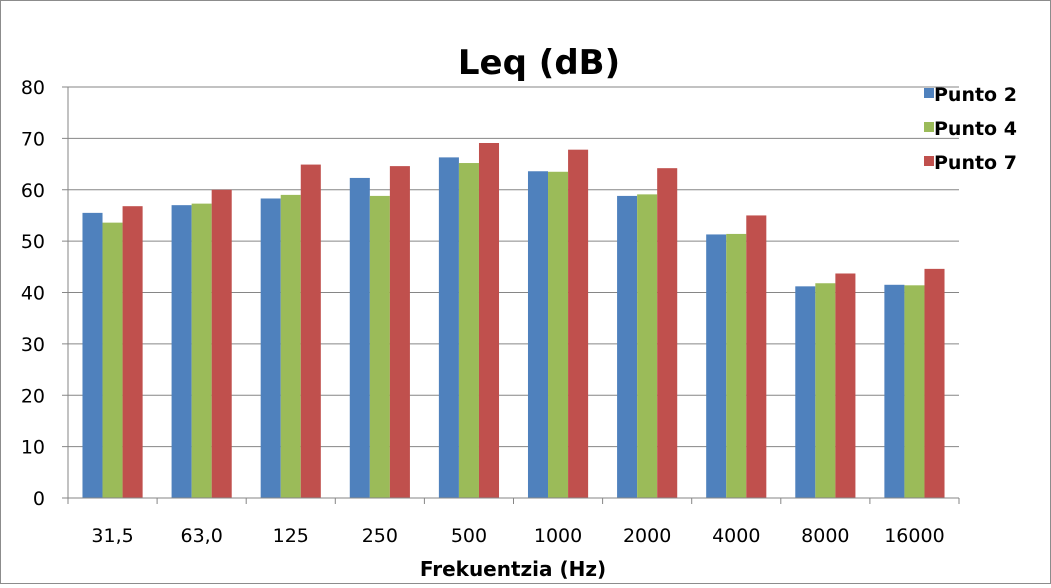  Describe the element at coordinates (517, 536) in the screenshot. I see `x-axis-tick-labels: 31,5 63,0 125 250 500 1000 2000 4000 8000 16000` at that location.